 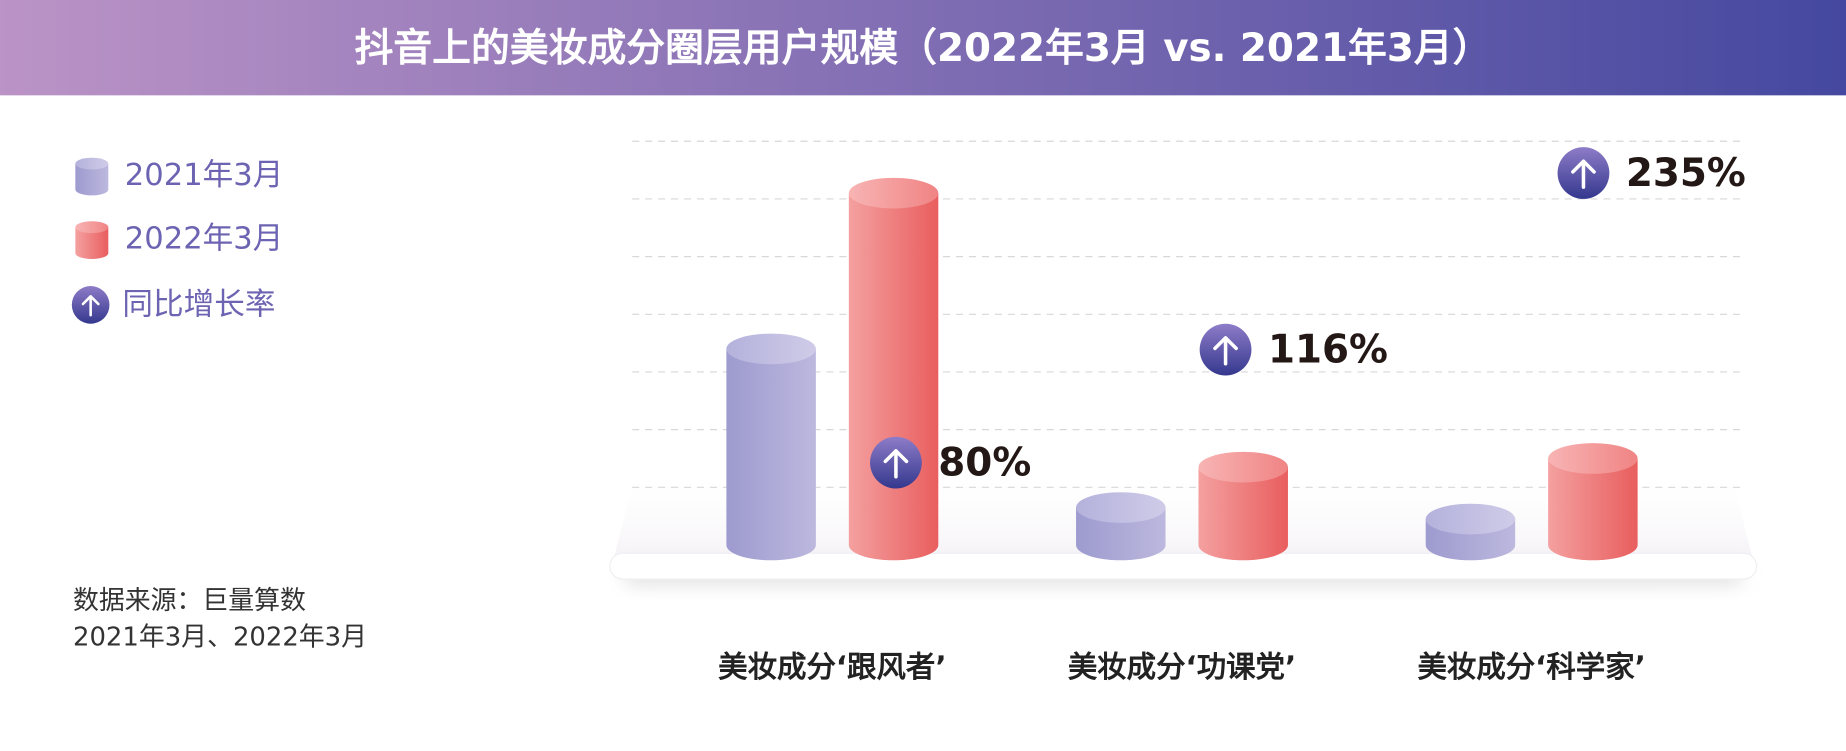 I want to click on source: 2021年3月、2022年3月, so click(x=220, y=637).